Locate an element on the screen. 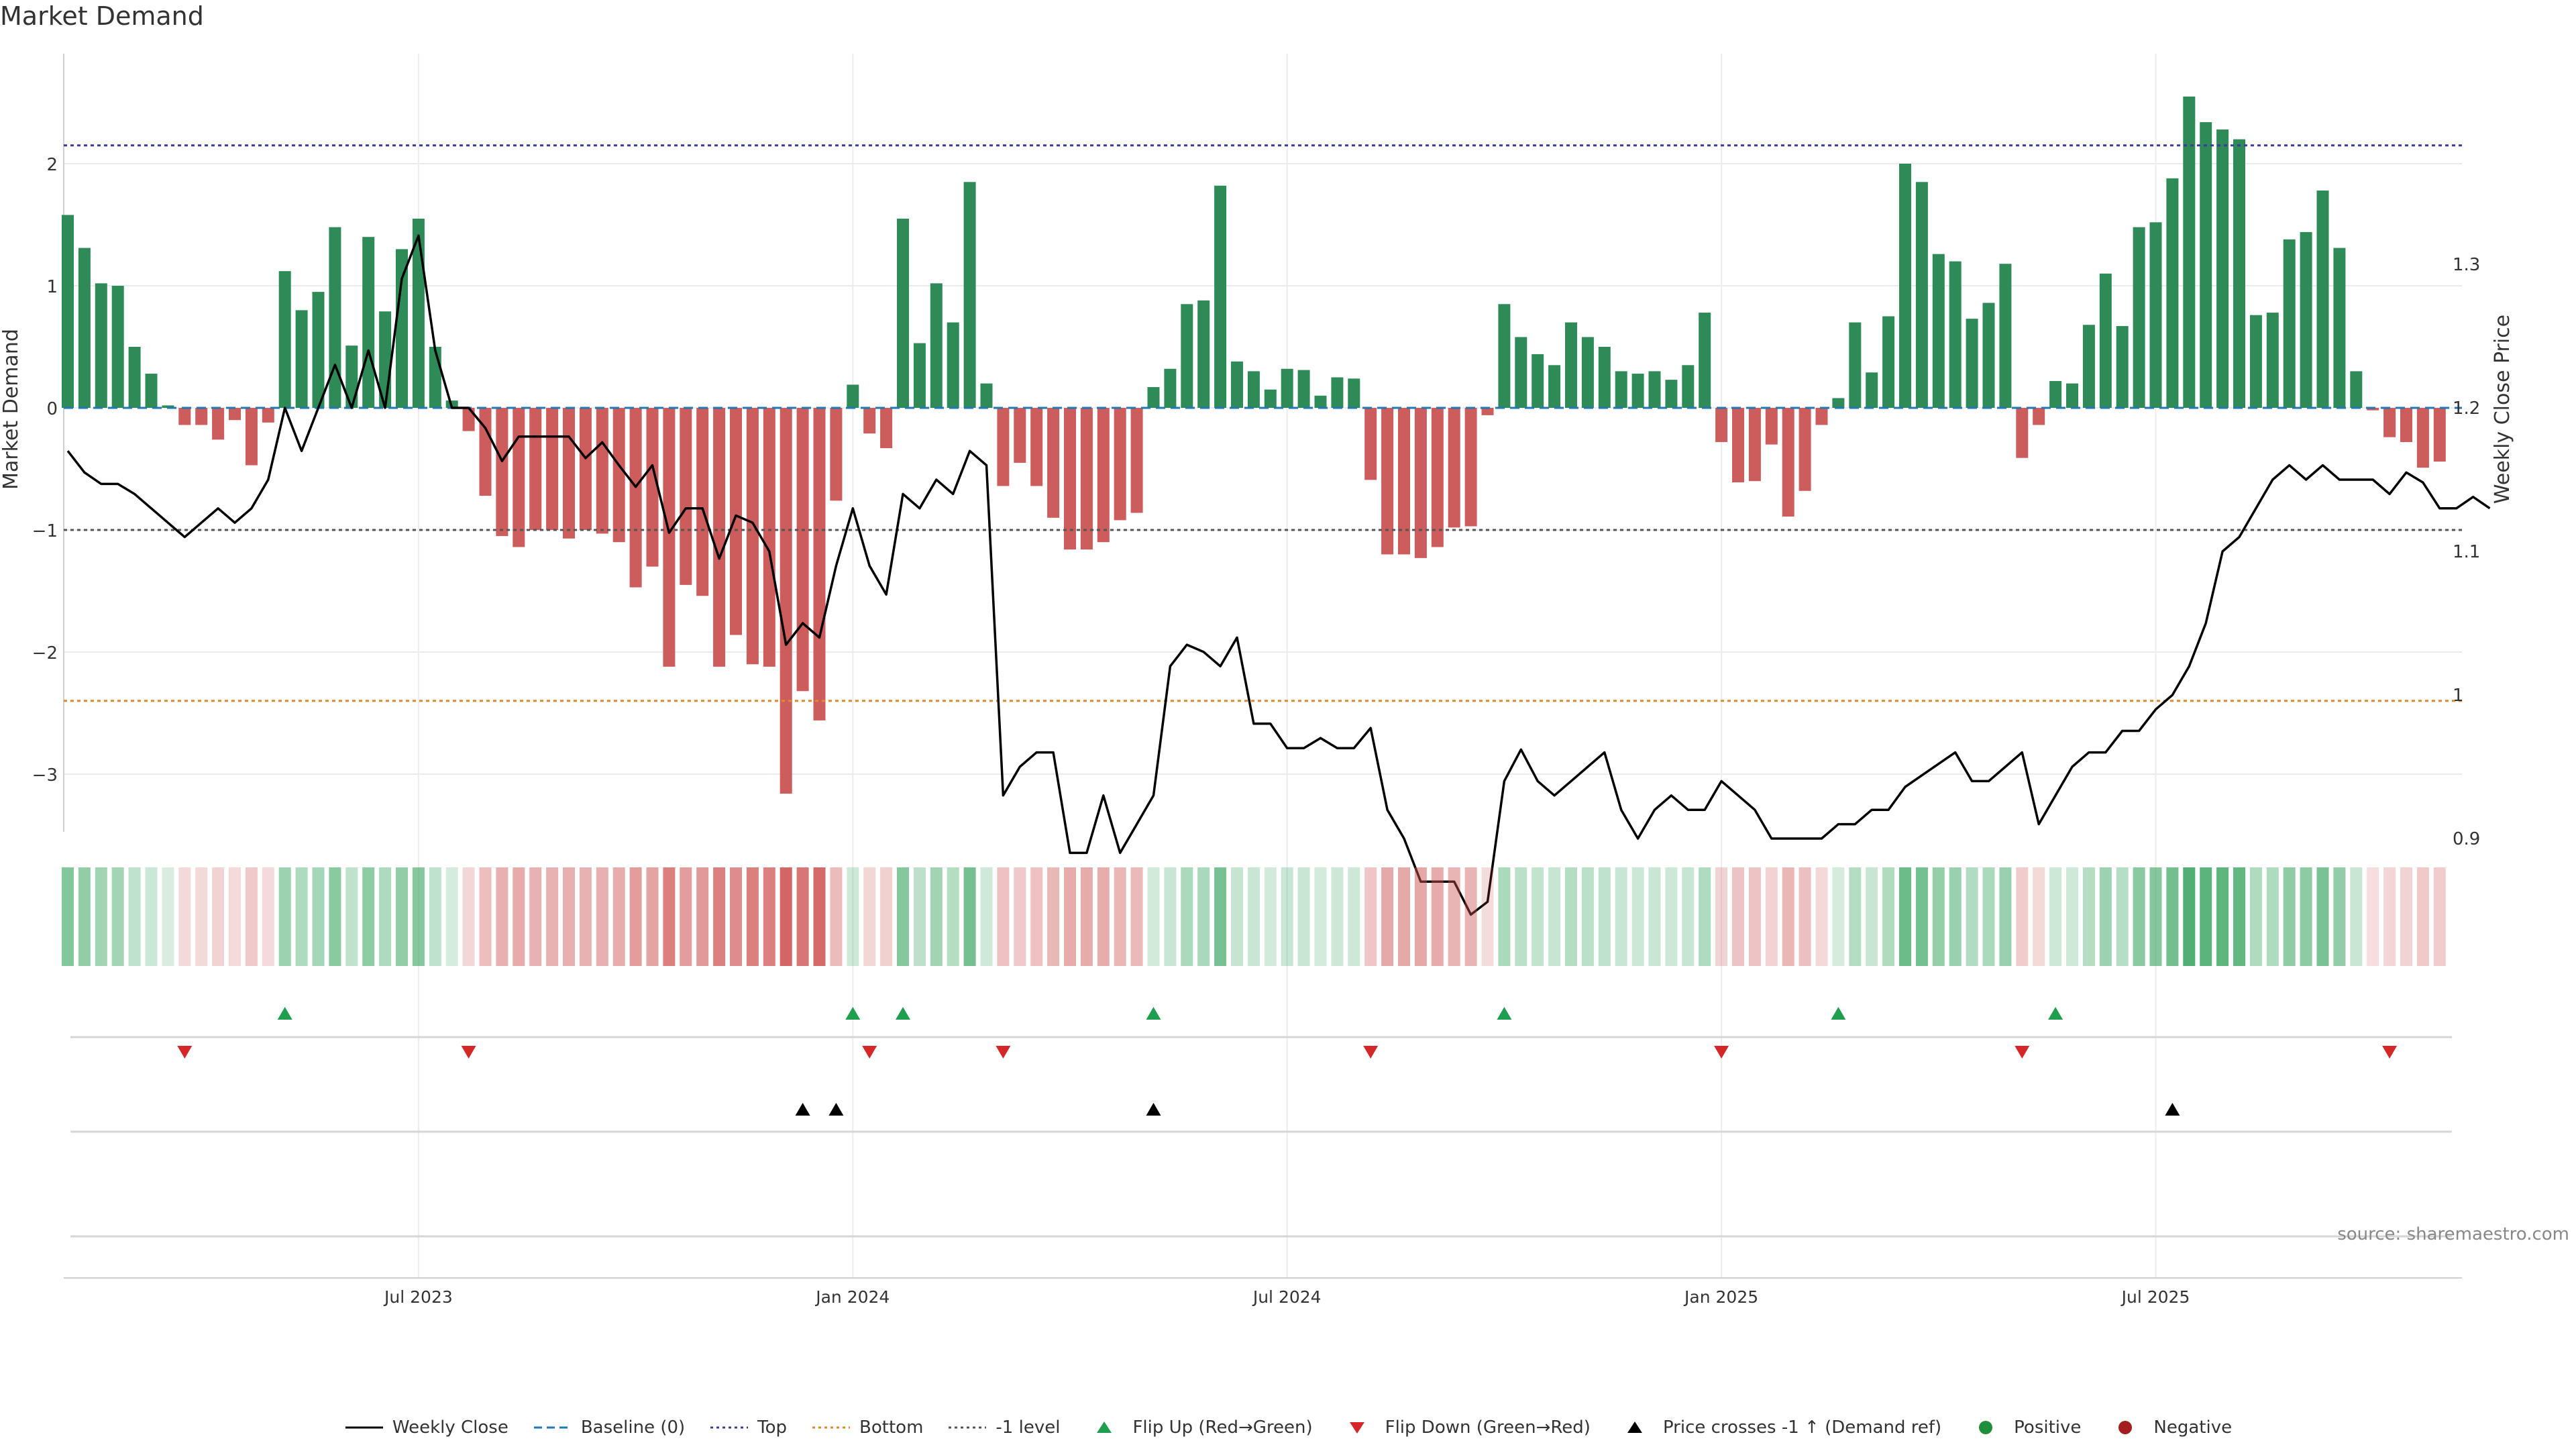 The image size is (2576, 1449). y-tick-label: 0 is located at coordinates (52, 409).